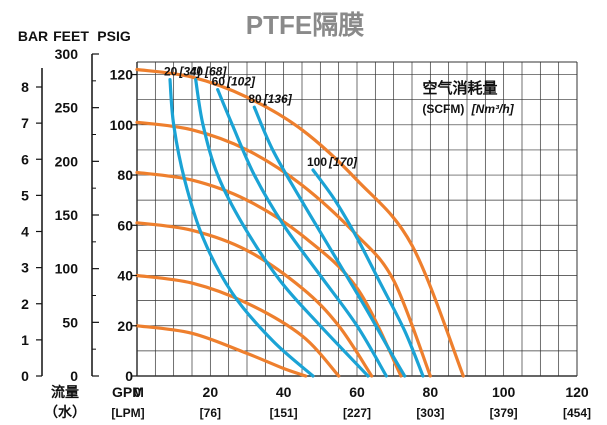 The image size is (607, 425). What do you see at coordinates (368, 273) in the screenshot?
I see `air-consumption-curve` at bounding box center [368, 273].